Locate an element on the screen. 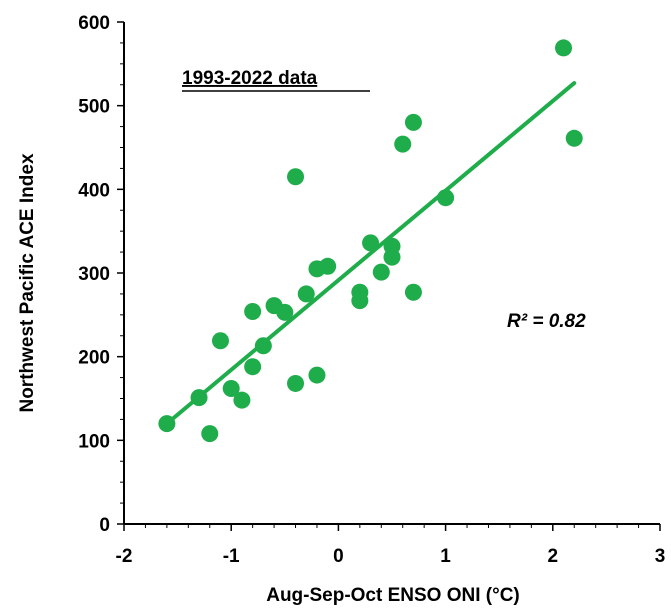 The width and height of the screenshot is (671, 610). y-tick-label: 0 is located at coordinates (104, 525).